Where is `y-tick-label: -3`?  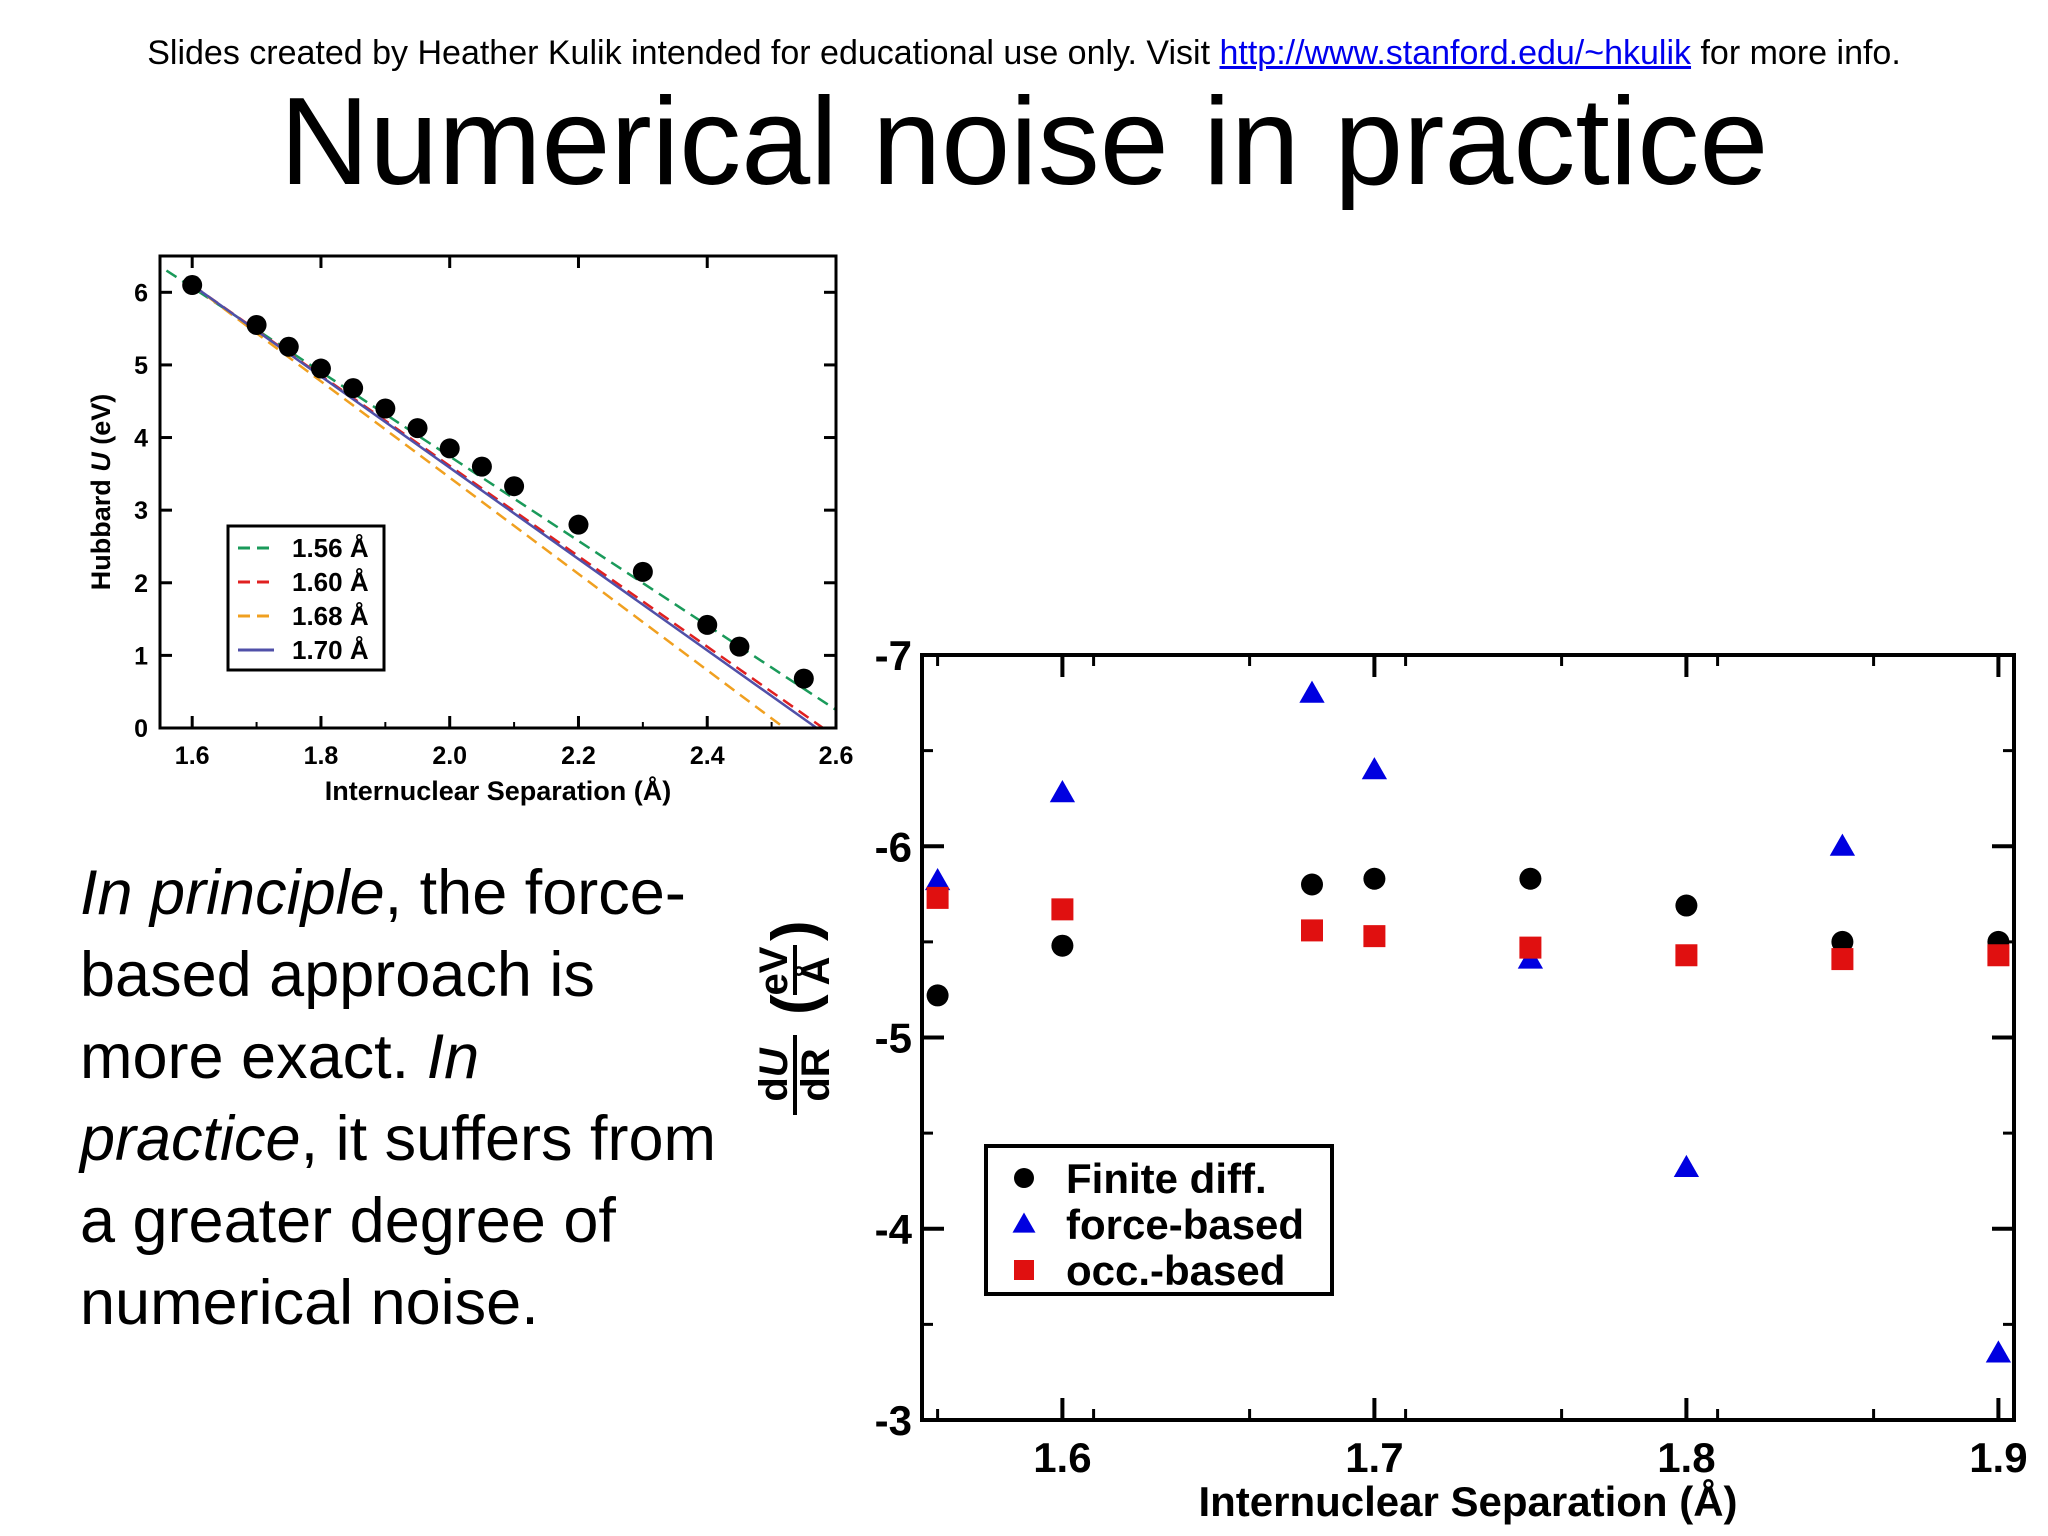 y-tick-label: -3 is located at coordinates (893, 1420).